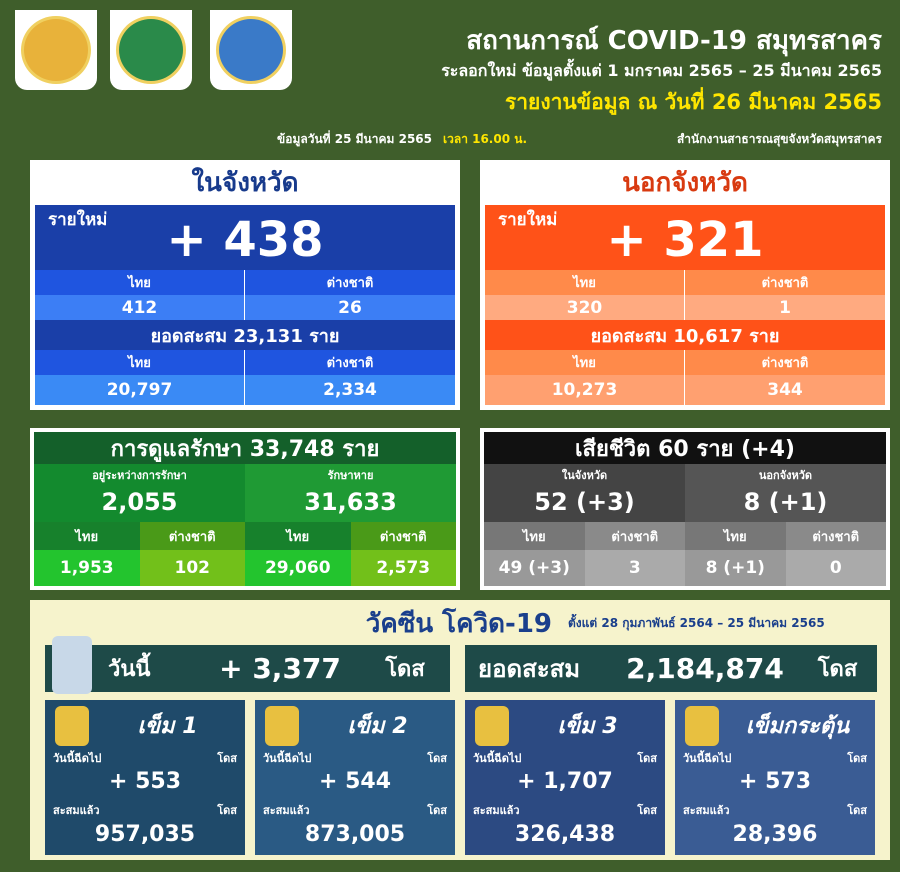 This screenshot has height=872, width=900. I want to click on dose-name: เข็ม 2, so click(377, 726).